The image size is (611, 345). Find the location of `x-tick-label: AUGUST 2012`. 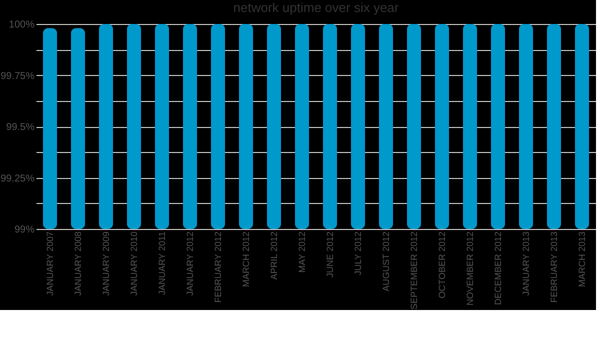

x-tick-label: AUGUST 2012 is located at coordinates (386, 262).